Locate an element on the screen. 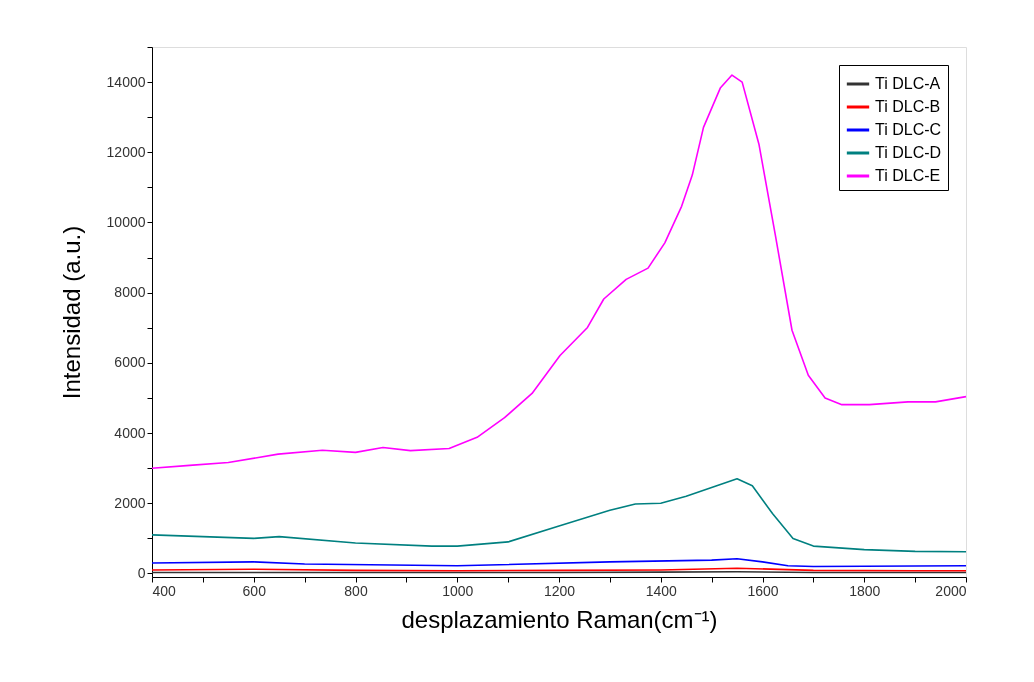 The height and width of the screenshot is (682, 1034). x-tick-label: 1600 is located at coordinates (763, 590).